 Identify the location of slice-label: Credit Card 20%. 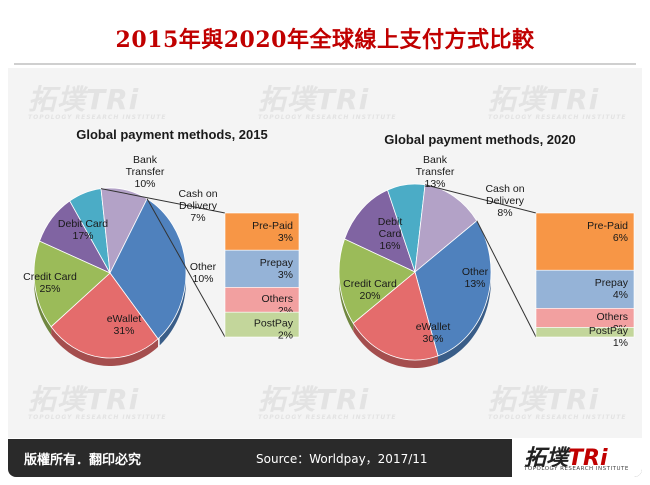
(370, 290).